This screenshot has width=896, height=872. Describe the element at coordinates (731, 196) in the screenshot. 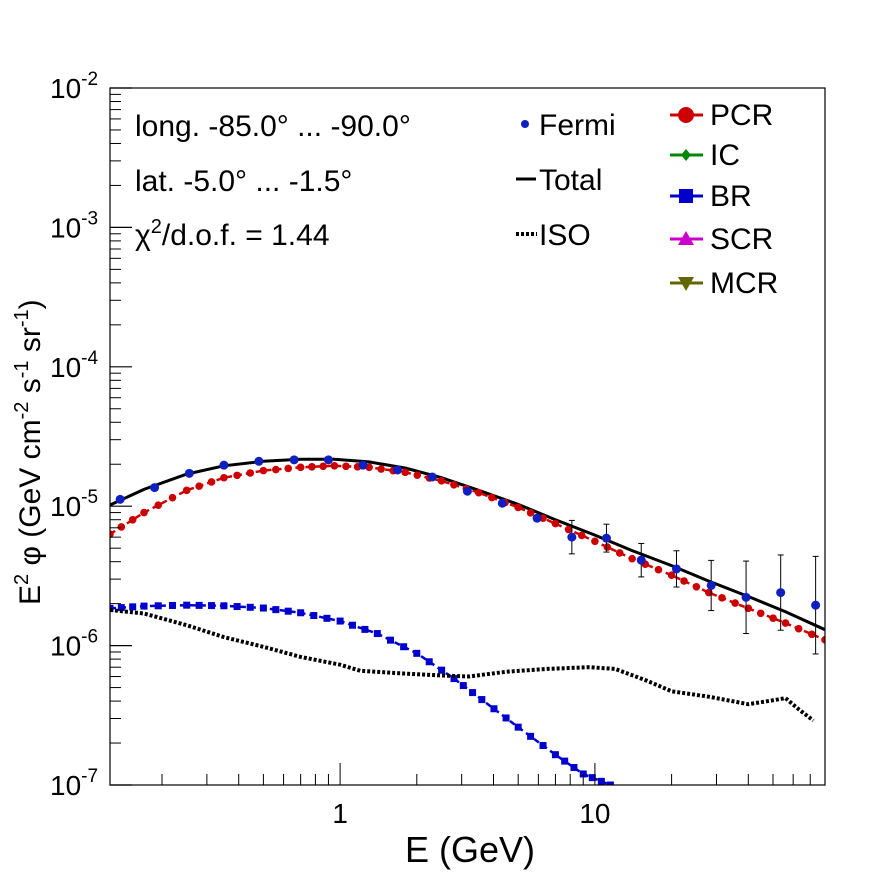

I see `legend-br-label: BR` at that location.